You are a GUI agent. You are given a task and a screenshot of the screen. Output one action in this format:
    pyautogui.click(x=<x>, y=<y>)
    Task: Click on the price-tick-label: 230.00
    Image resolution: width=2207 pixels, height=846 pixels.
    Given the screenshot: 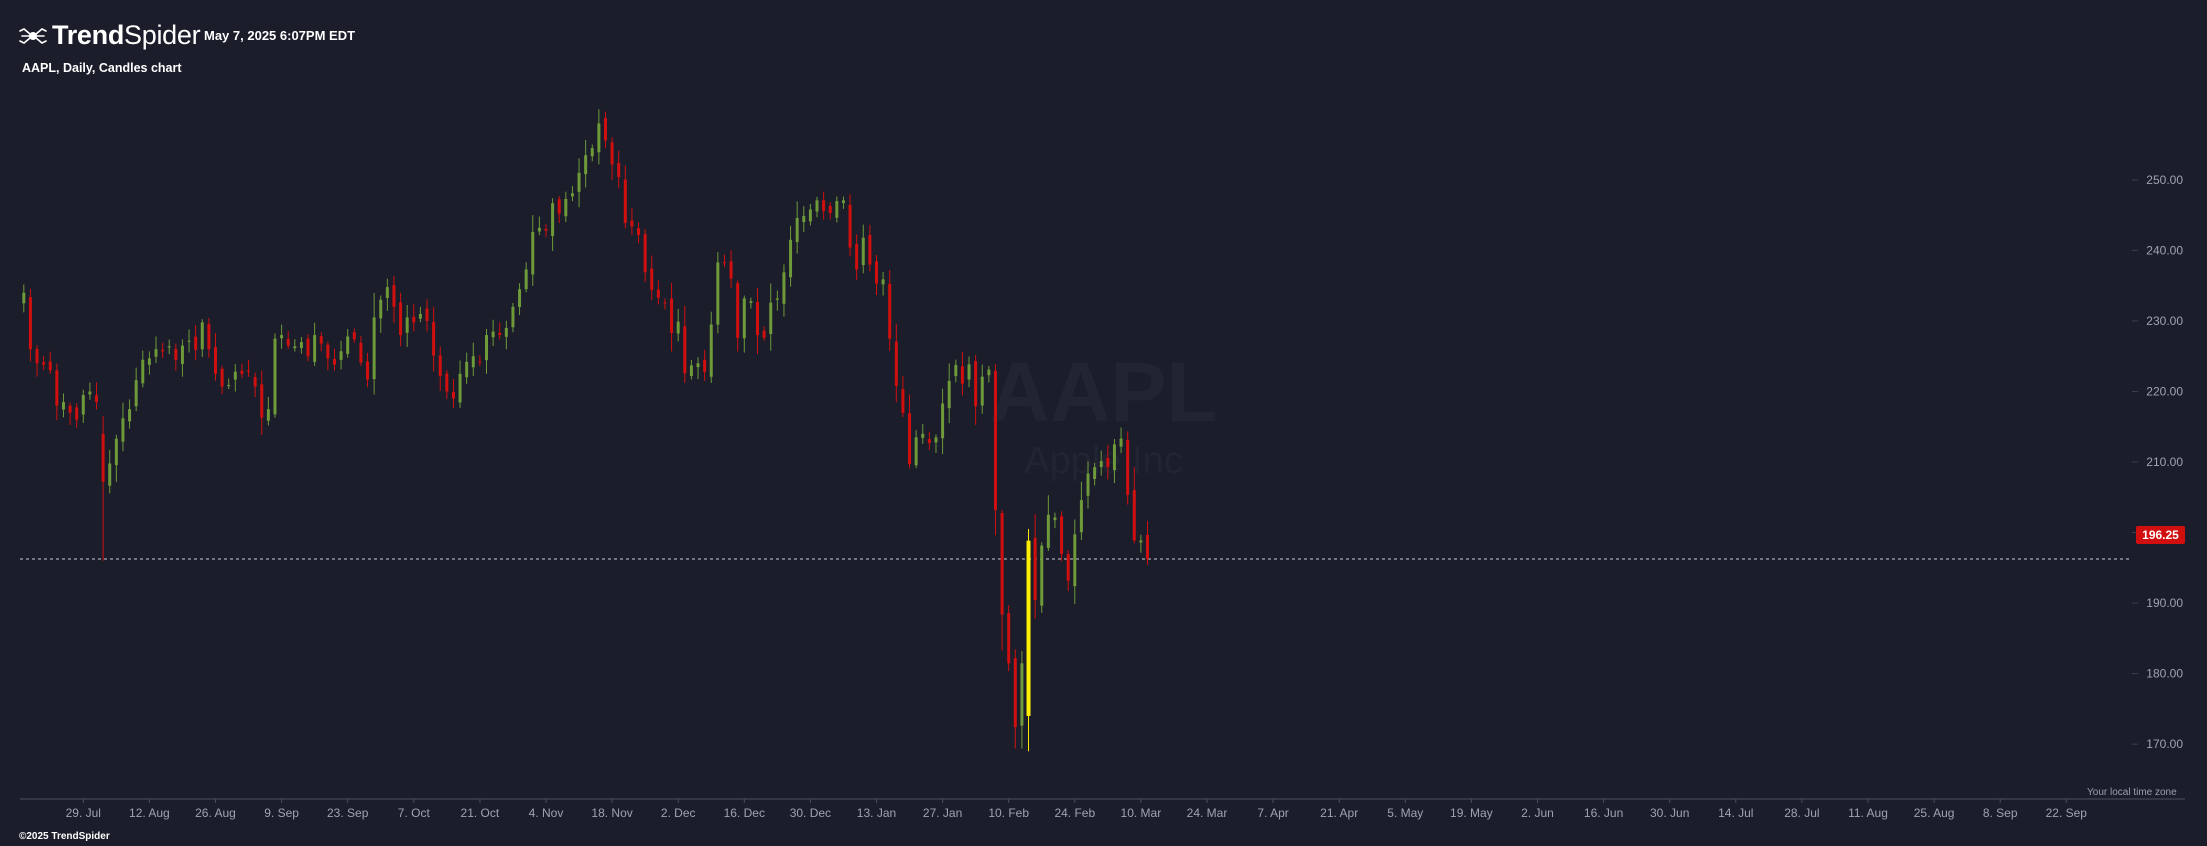 What is the action you would take?
    pyautogui.click(x=2164, y=321)
    